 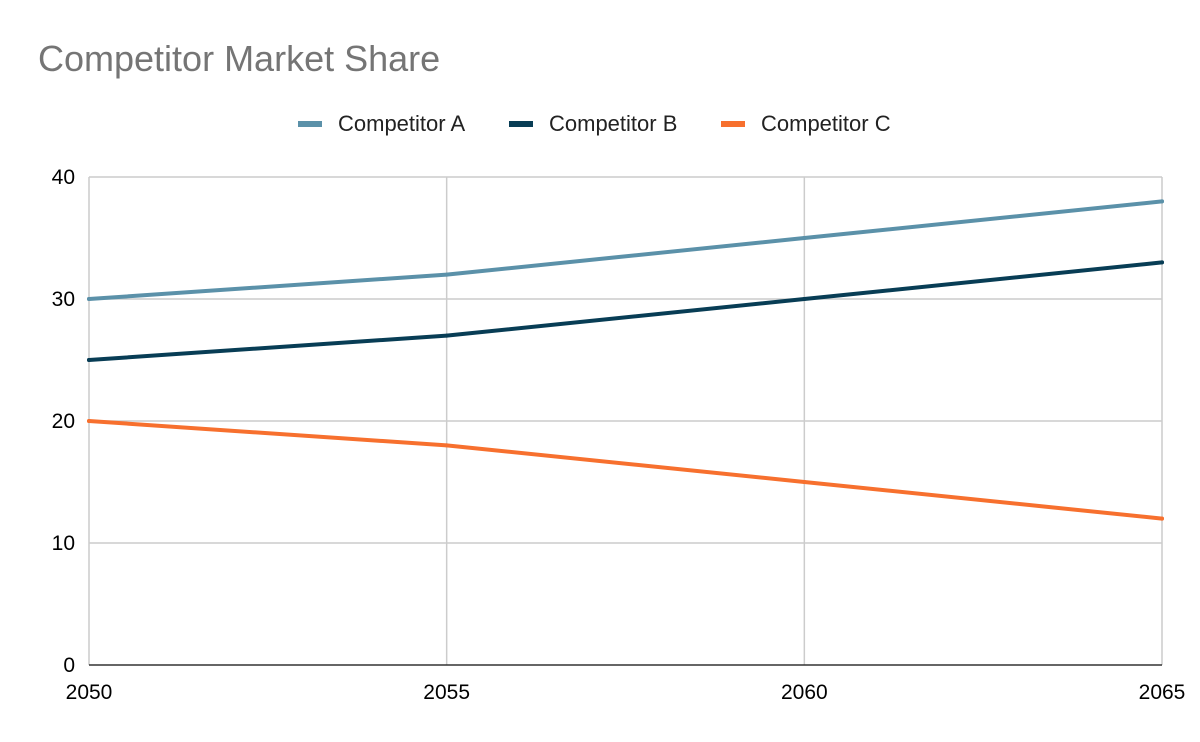 What do you see at coordinates (89, 360) in the screenshot?
I see `data-point-competitor-b-2050` at bounding box center [89, 360].